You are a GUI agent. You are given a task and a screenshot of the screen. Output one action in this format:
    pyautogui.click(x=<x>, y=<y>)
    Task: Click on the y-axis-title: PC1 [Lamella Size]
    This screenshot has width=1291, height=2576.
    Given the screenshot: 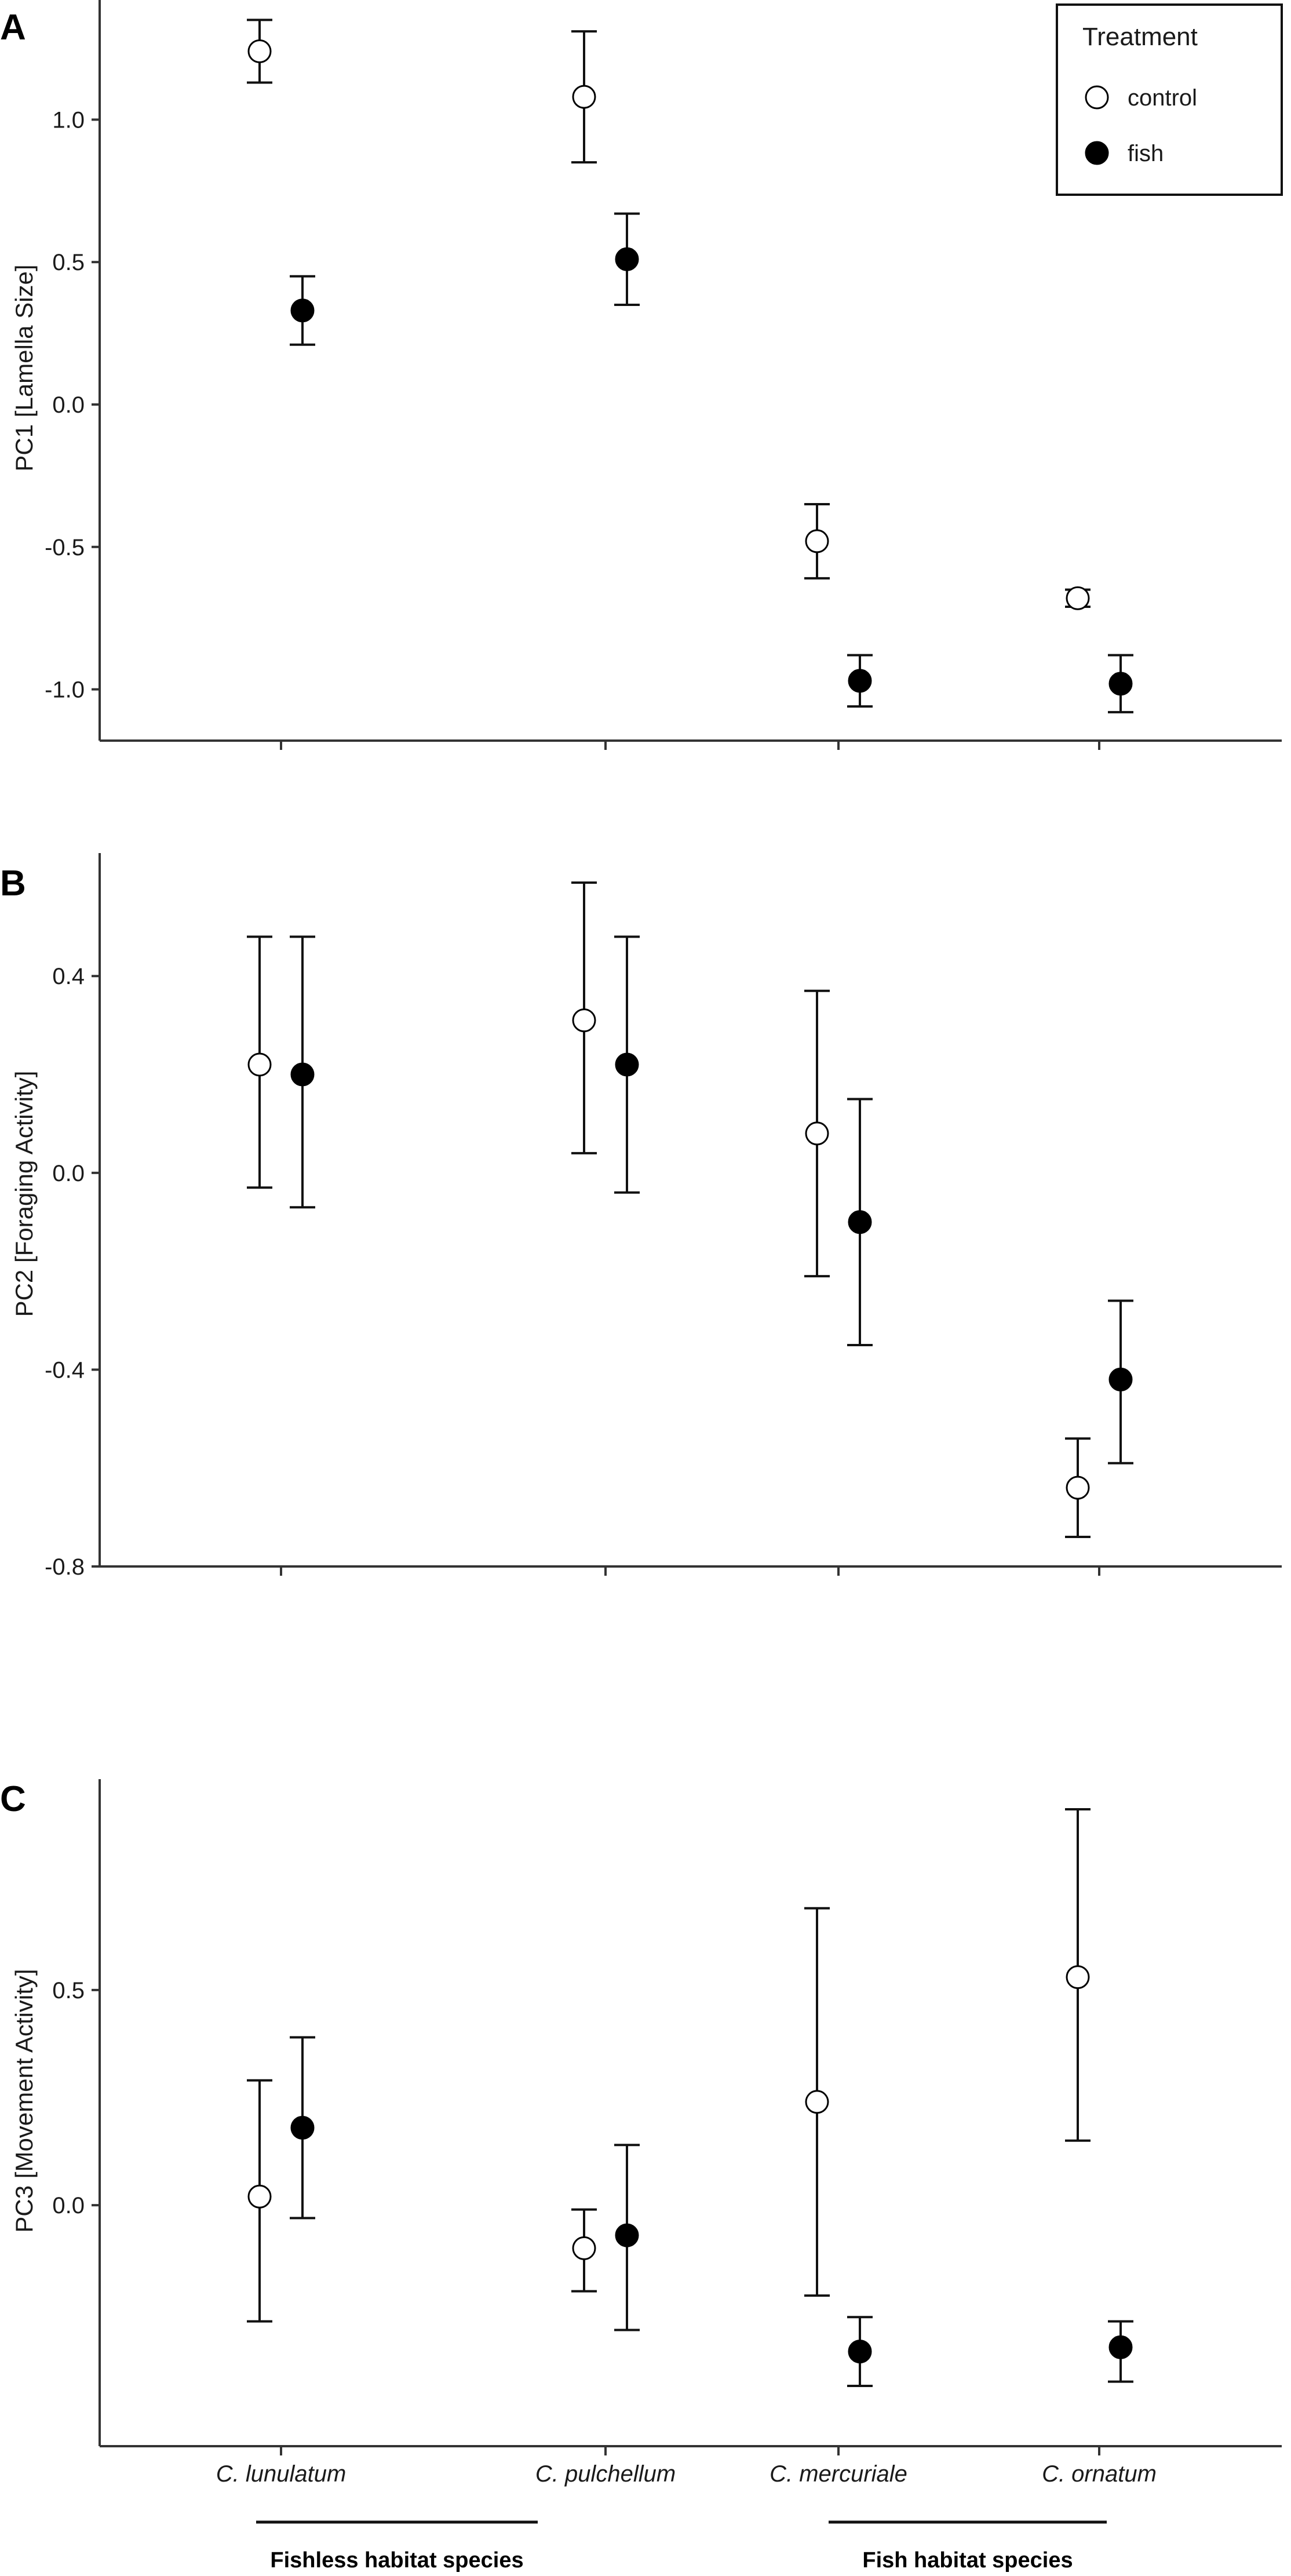 What is the action you would take?
    pyautogui.click(x=24, y=367)
    